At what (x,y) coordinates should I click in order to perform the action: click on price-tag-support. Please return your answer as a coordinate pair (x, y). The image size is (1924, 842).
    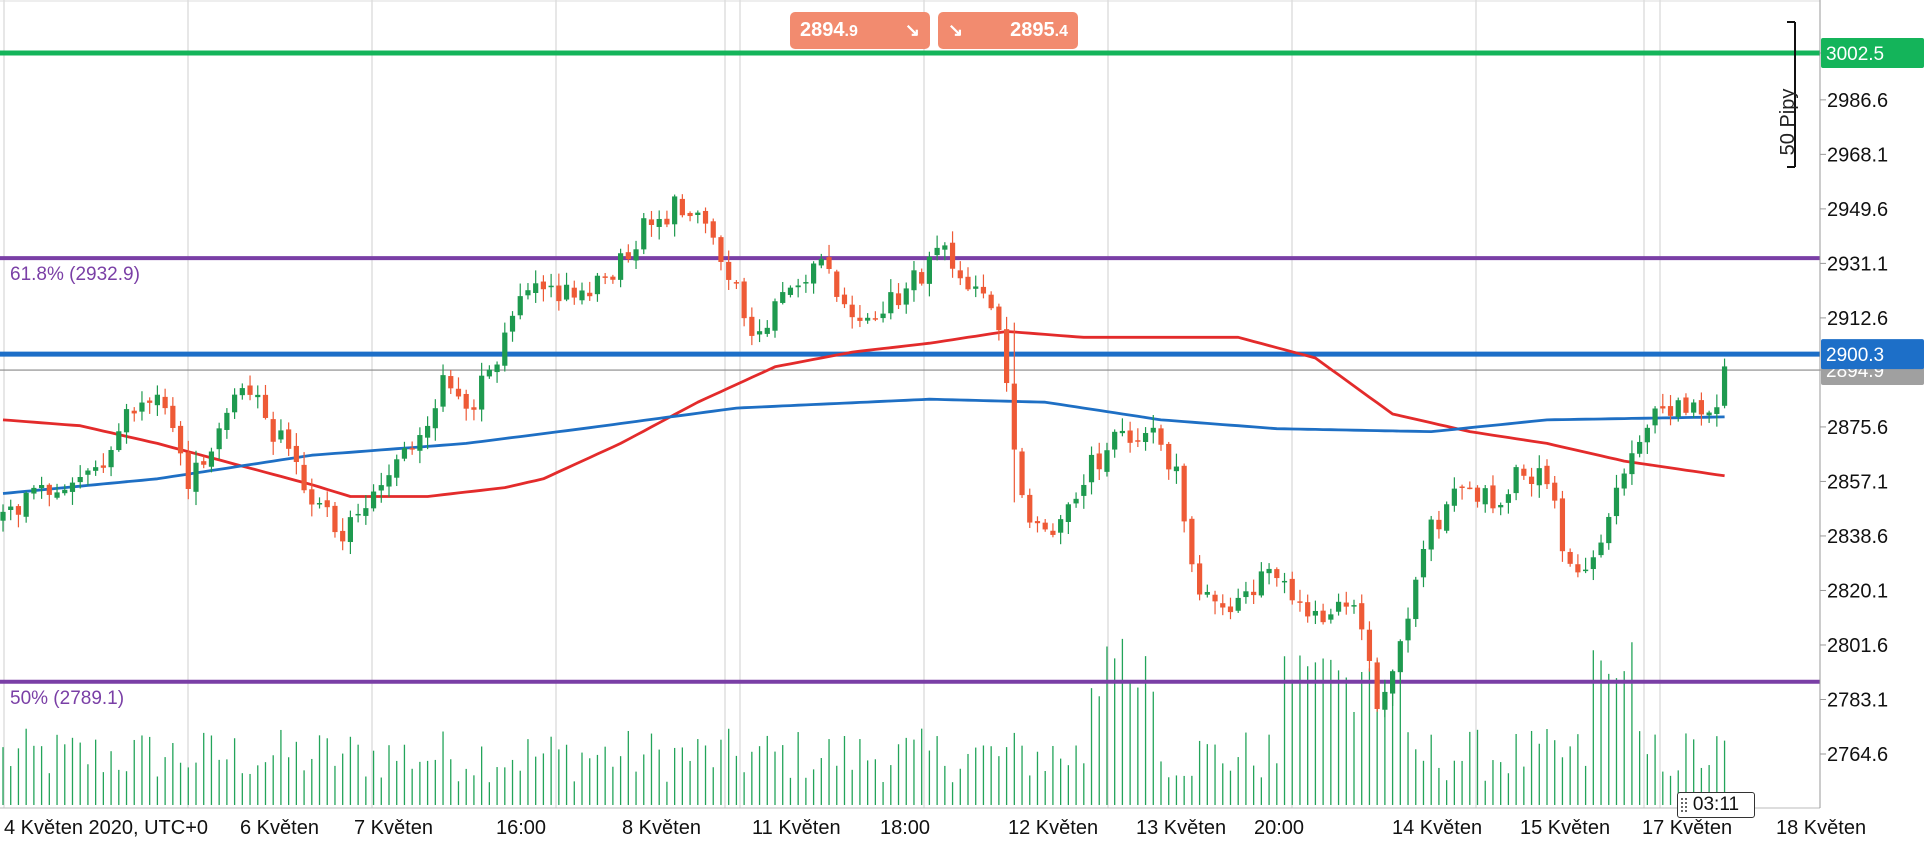
    Looking at the image, I should click on (1872, 354).